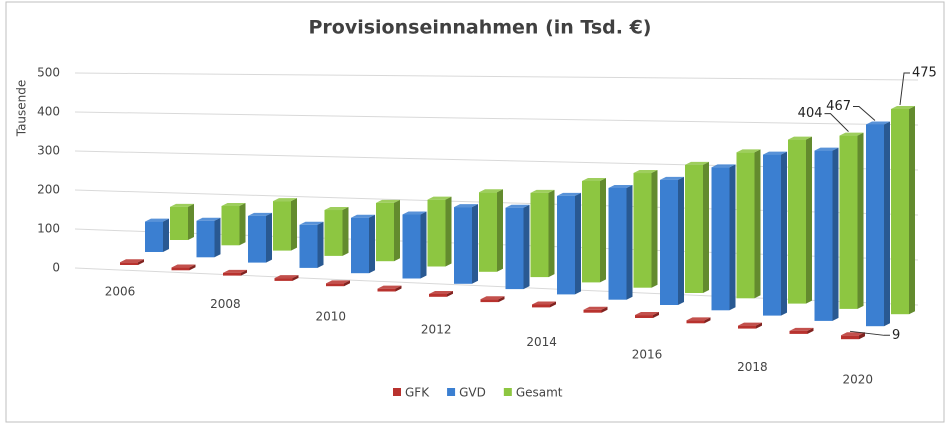 The width and height of the screenshot is (951, 426). What do you see at coordinates (451, 392) in the screenshot?
I see `legend-swatch` at bounding box center [451, 392].